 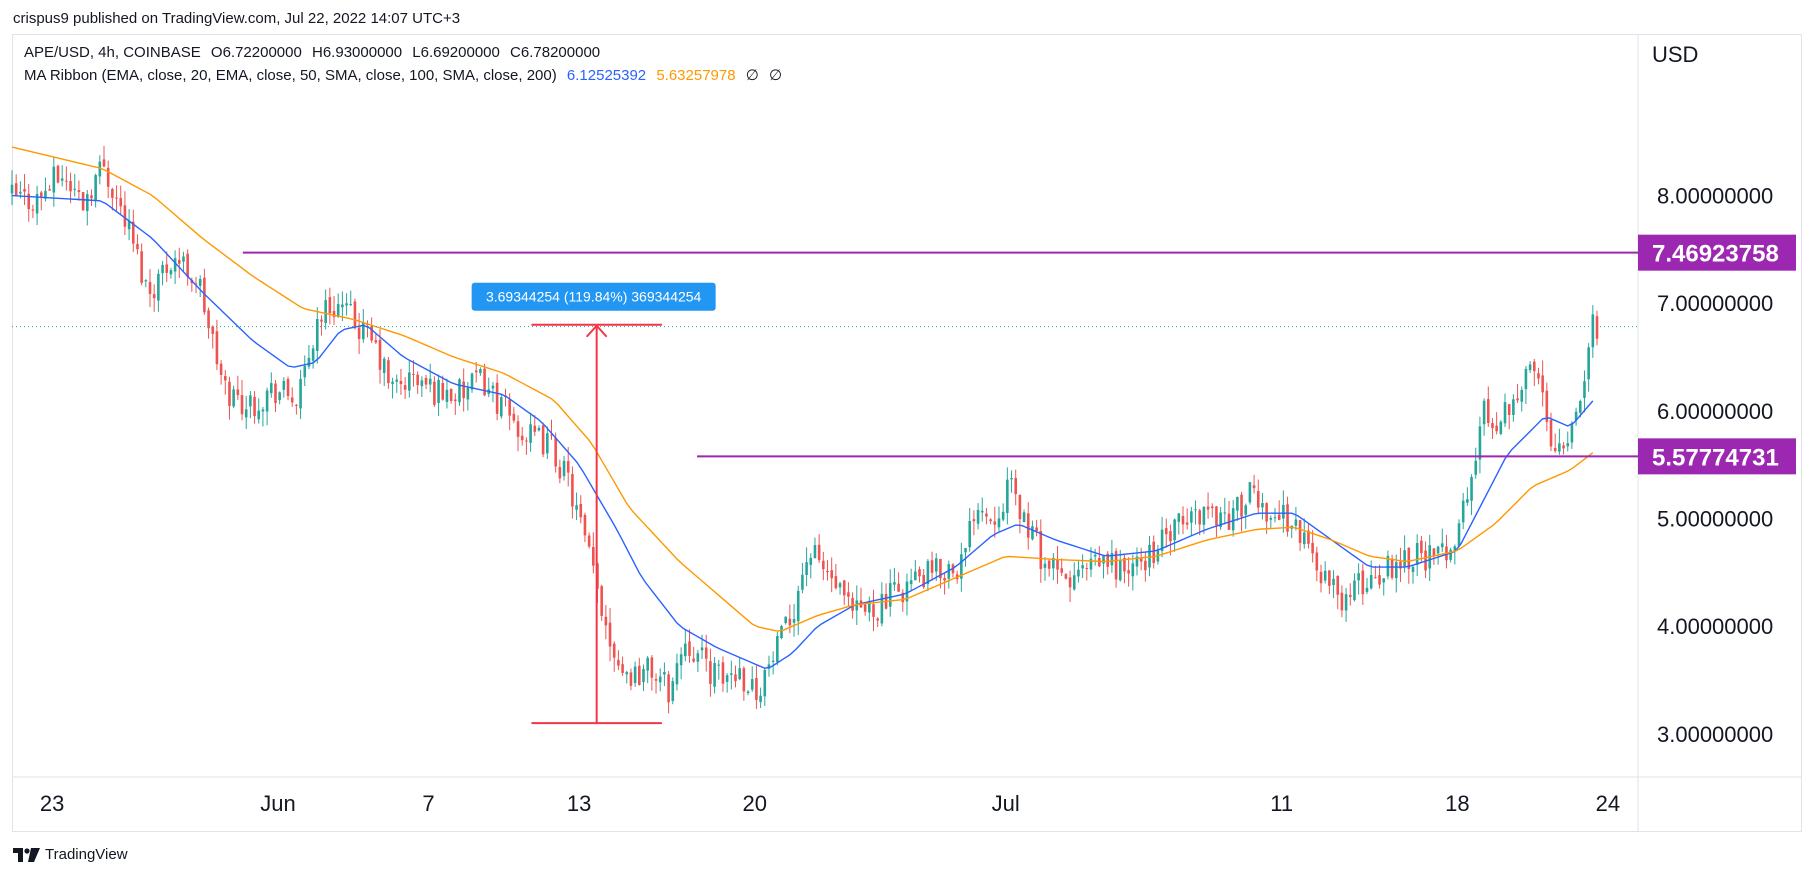 I want to click on tradingview-brand: TradingView, so click(x=70, y=854).